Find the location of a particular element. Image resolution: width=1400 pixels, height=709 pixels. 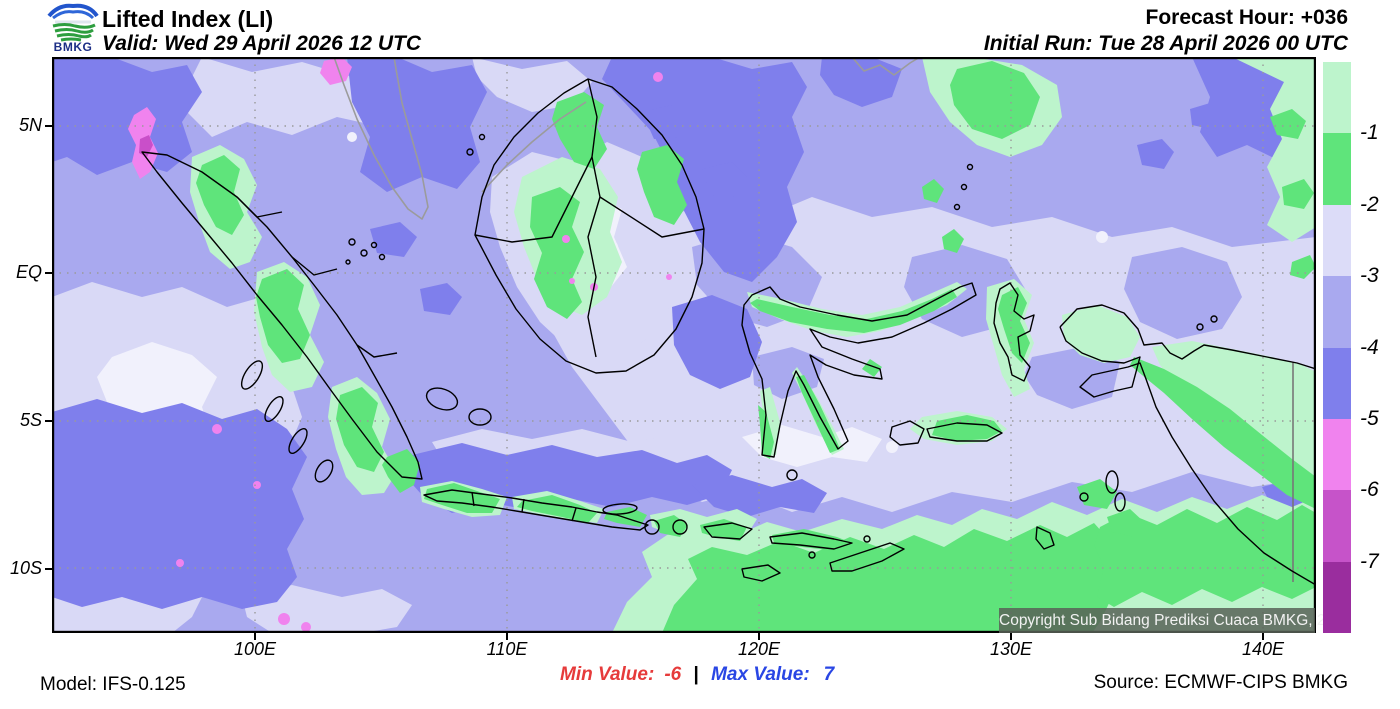

lon-label-110E: 110E is located at coordinates (507, 649).